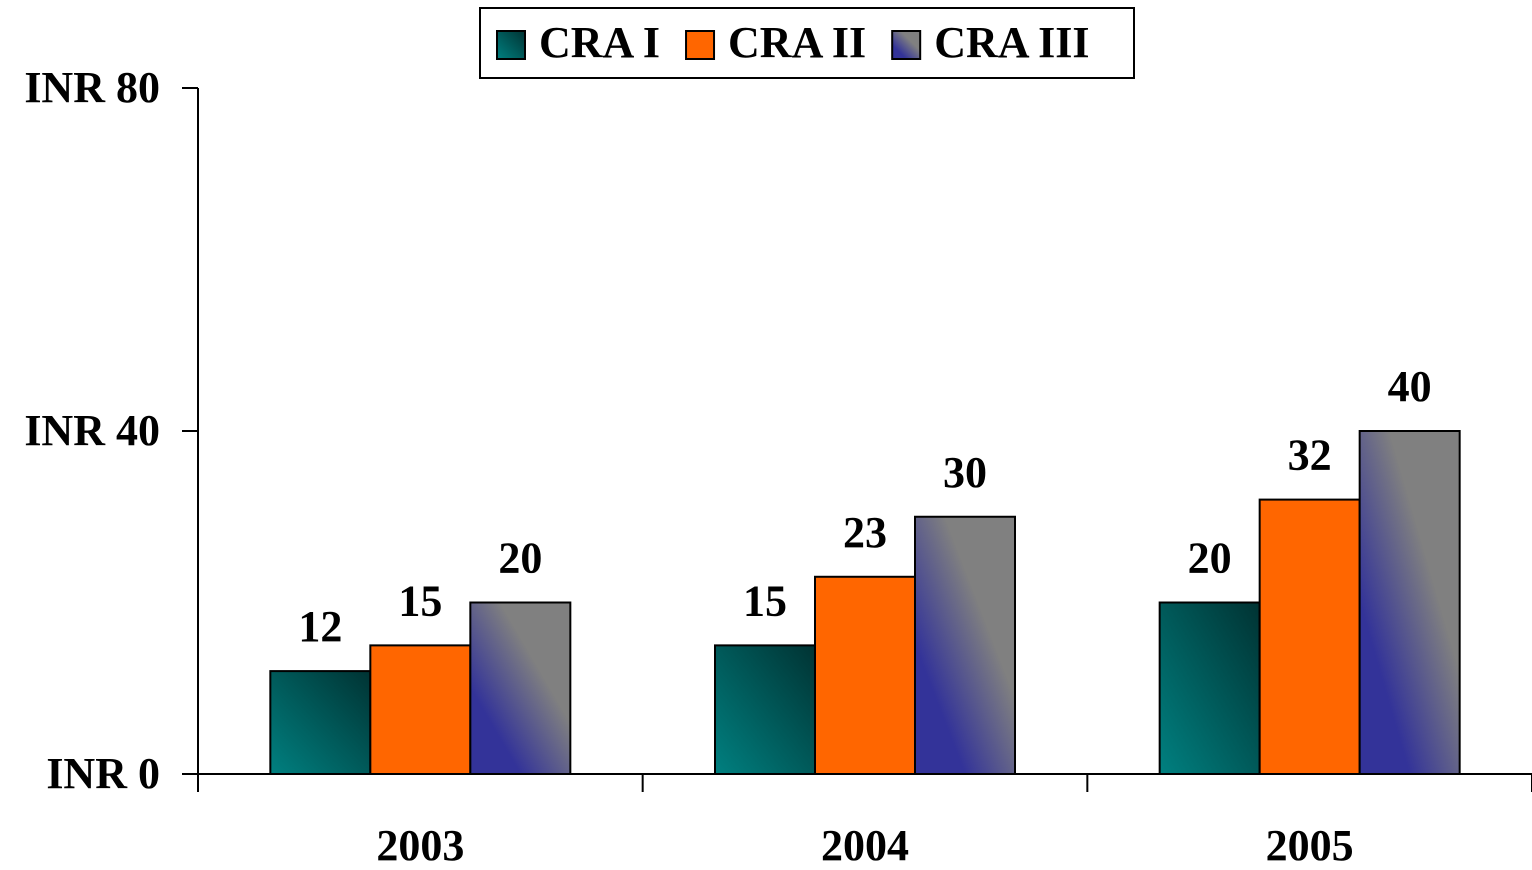 Image resolution: width=1532 pixels, height=870 pixels. What do you see at coordinates (1011, 42) in the screenshot?
I see `legend-label: CRA III` at bounding box center [1011, 42].